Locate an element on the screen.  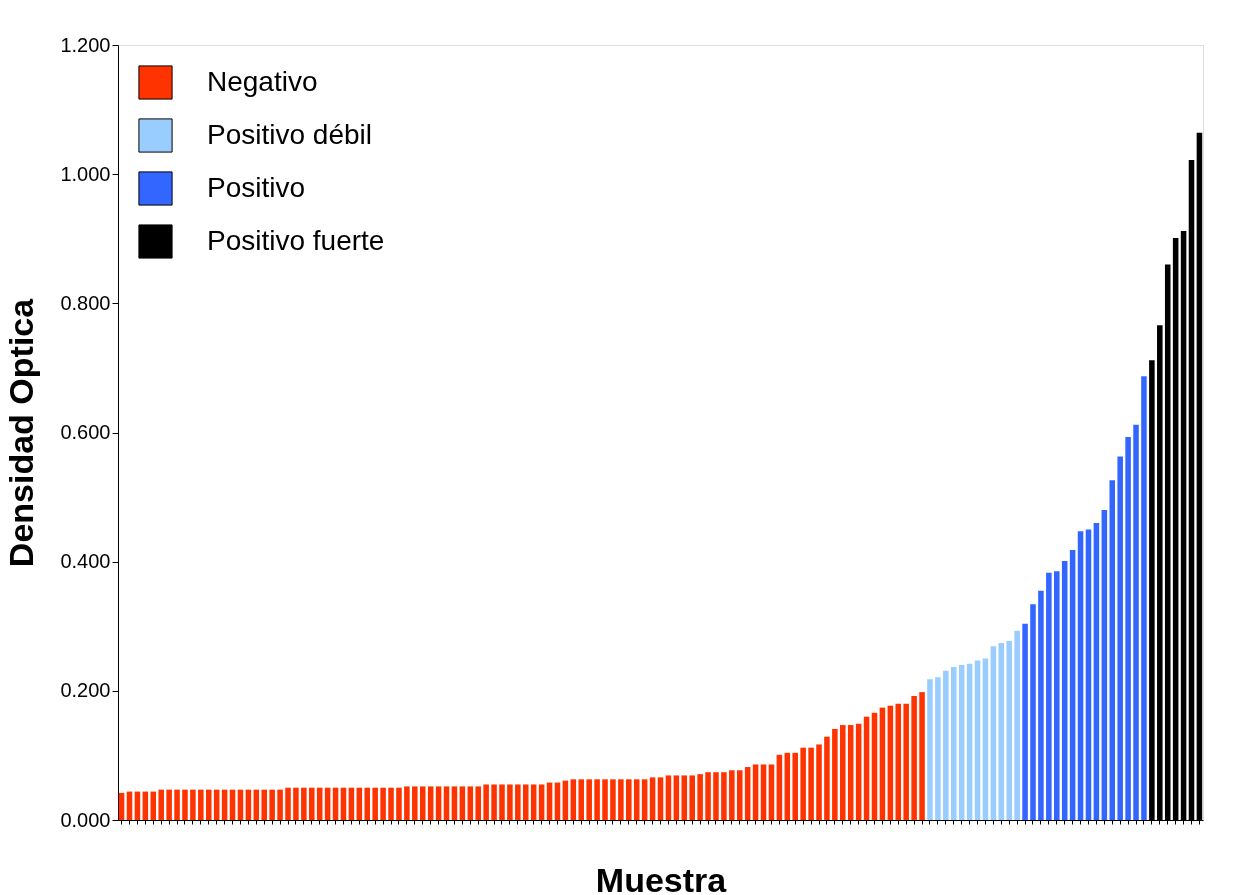
y-tick-label: 0.000 is located at coordinates (85, 819).